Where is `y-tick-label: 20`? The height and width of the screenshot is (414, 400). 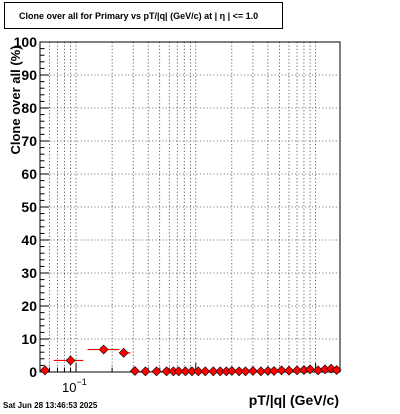 y-tick-label: 20 is located at coordinates (29, 306).